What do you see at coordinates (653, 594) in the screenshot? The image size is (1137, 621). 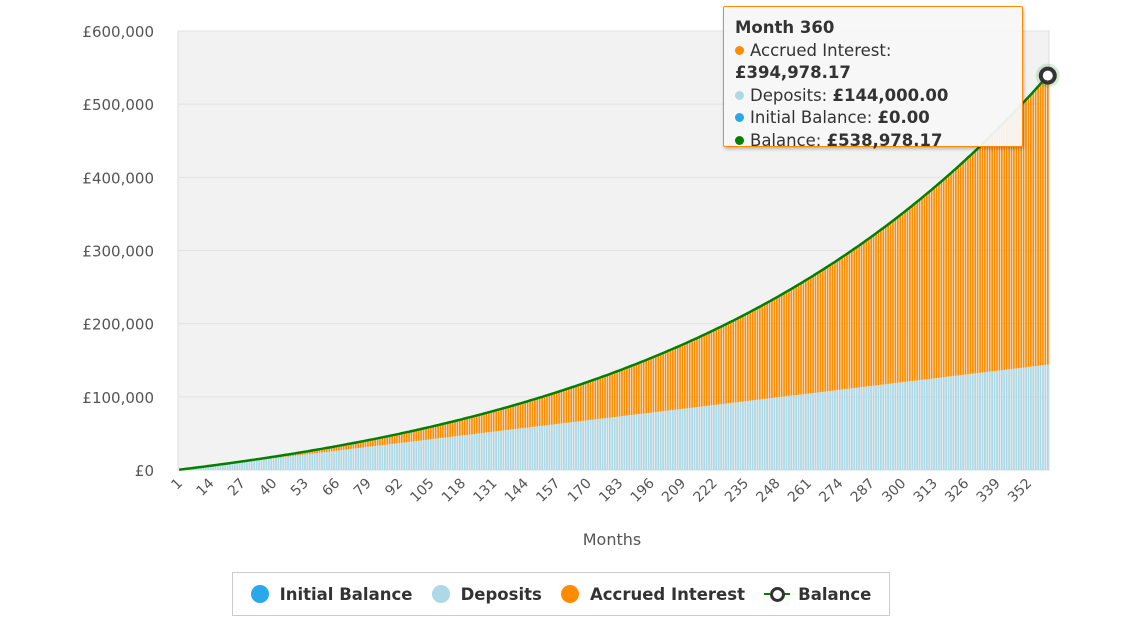 I see `legend-item-accrued-interest: Accrued Interest` at bounding box center [653, 594].